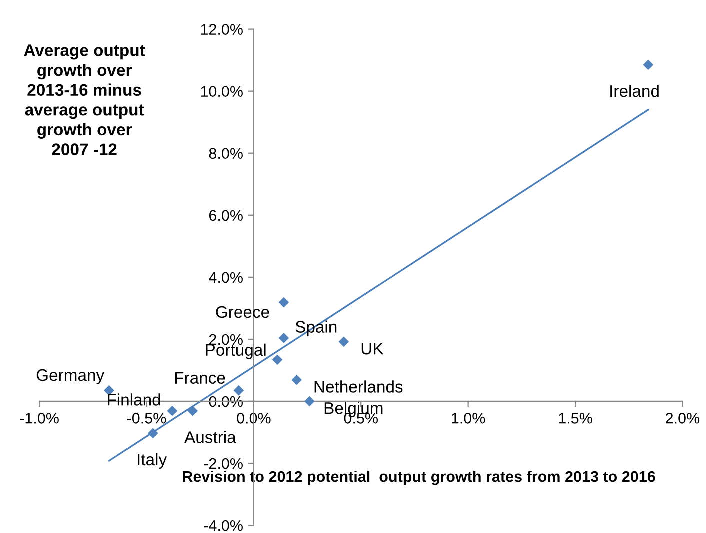 This screenshot has width=706, height=533. Describe the element at coordinates (146, 418) in the screenshot. I see `x-tick-label: -0.5%` at that location.